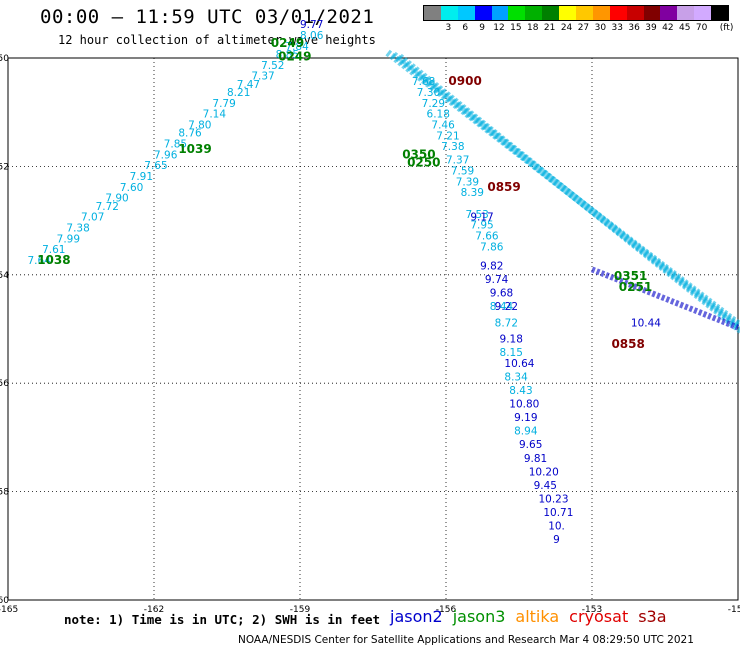  What do you see at coordinates (516, 377) in the screenshot?
I see `wave-height-label: 8.34` at bounding box center [516, 377].